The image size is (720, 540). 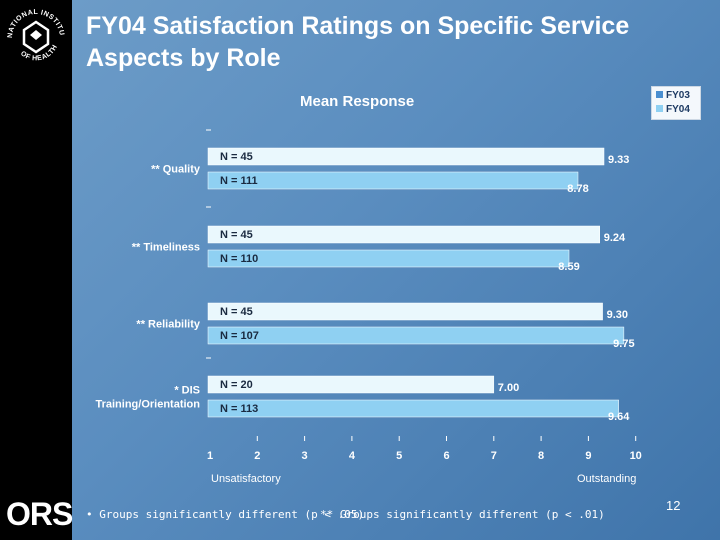 I want to click on axis-anchor-low: Unsatisfactory, so click(x=246, y=479).